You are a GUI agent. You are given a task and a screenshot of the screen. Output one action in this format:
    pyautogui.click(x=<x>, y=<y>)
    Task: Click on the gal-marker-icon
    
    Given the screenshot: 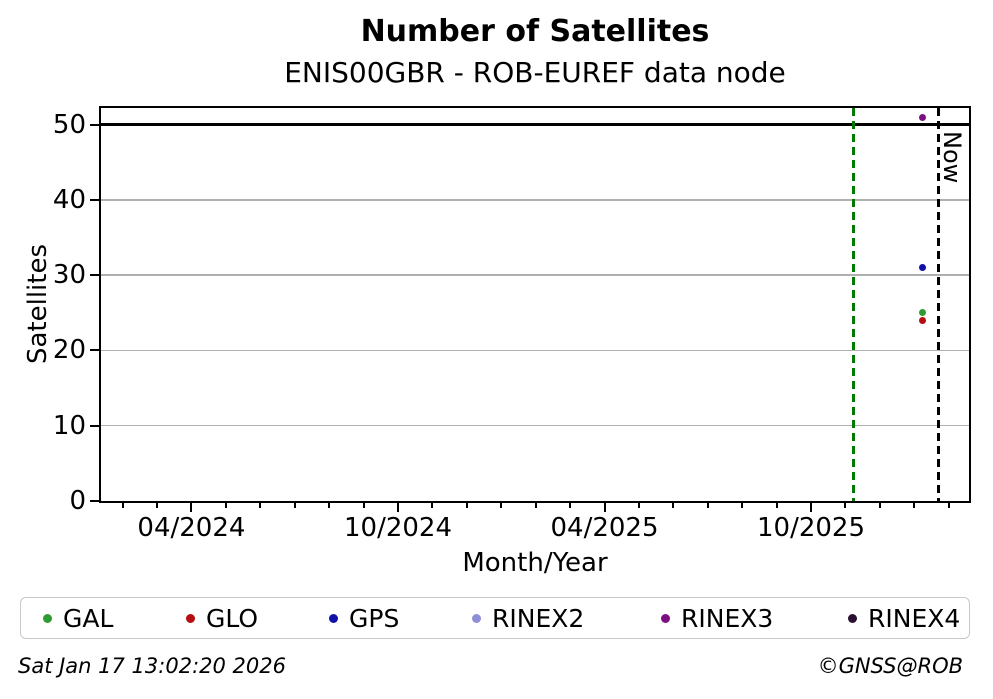 What is the action you would take?
    pyautogui.click(x=47, y=618)
    